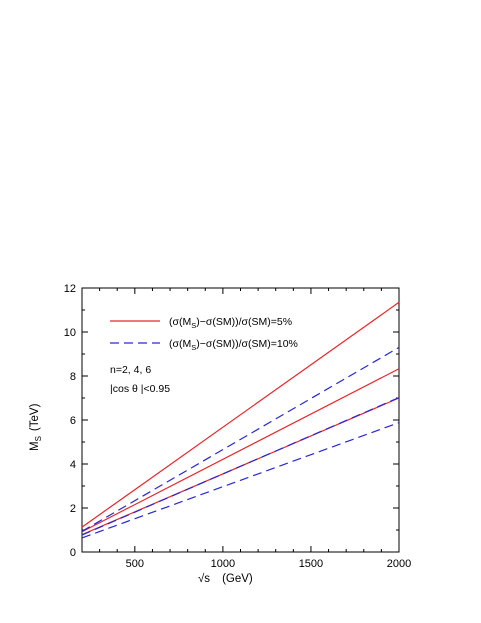  I want to click on y-tick-label: 8, so click(73, 377).